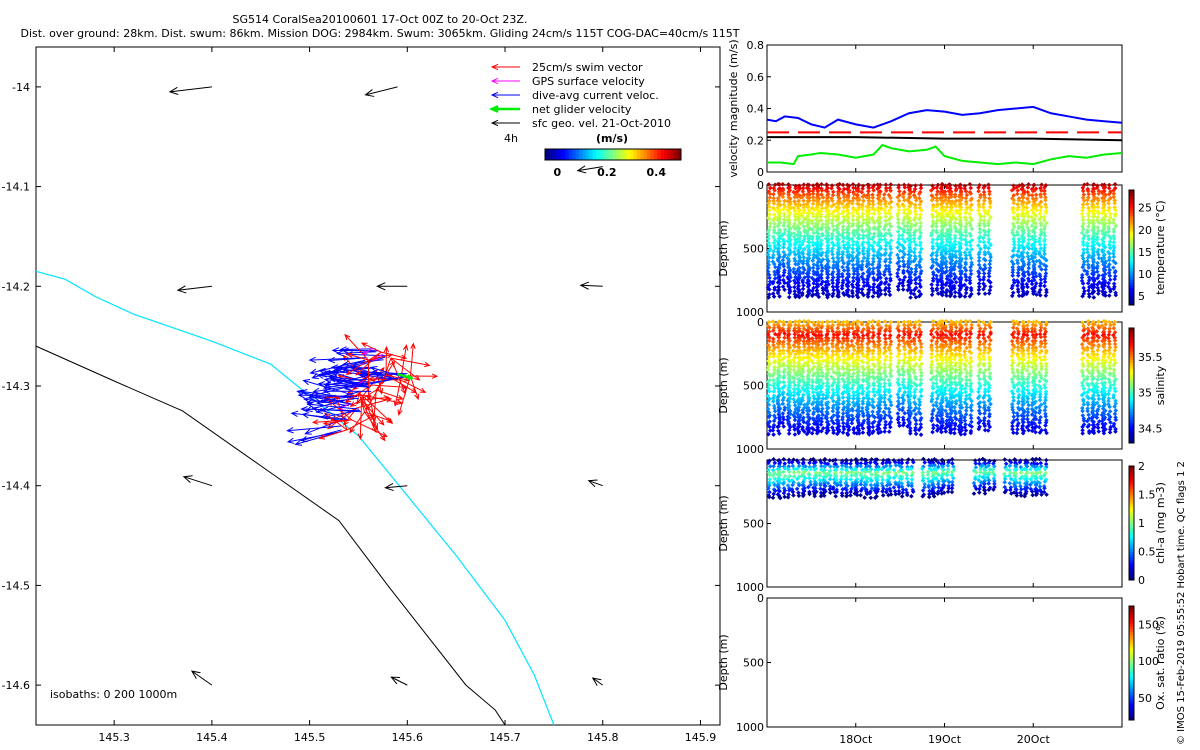  Describe the element at coordinates (1145, 274) in the screenshot. I see `temperature-colorbar-tick-label: 10` at that location.